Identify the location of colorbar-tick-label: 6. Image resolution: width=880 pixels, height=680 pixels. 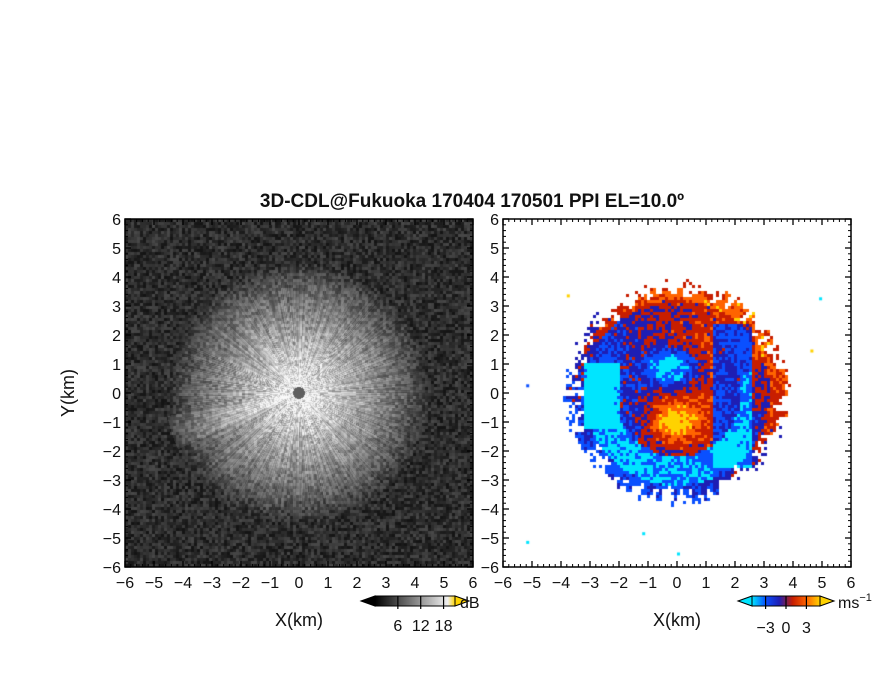
(397, 626).